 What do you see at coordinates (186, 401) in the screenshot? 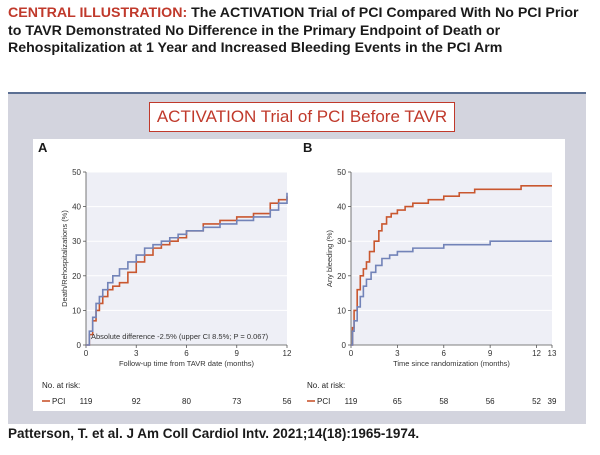
I see `risk-count: 80` at bounding box center [186, 401].